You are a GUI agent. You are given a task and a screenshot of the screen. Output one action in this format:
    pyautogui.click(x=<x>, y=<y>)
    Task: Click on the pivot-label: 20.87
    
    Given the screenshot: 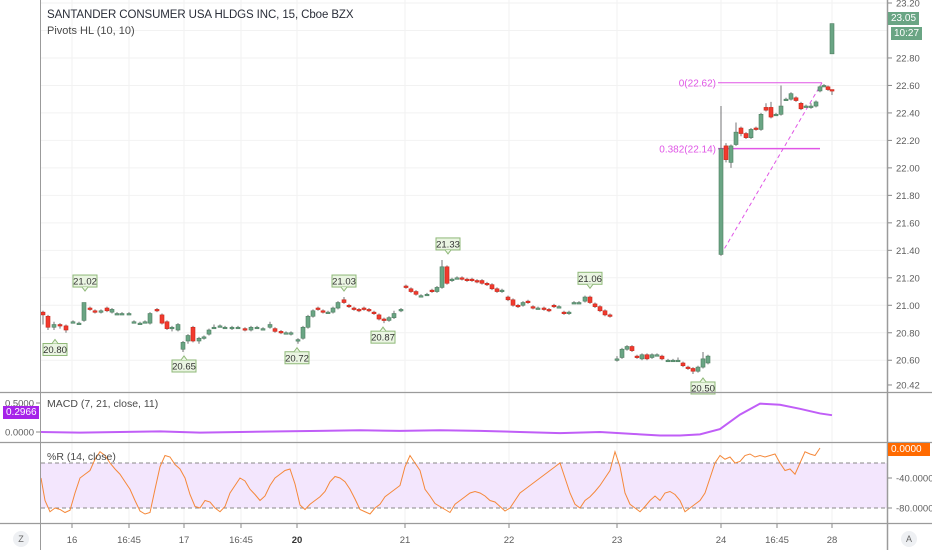 What is the action you would take?
    pyautogui.click(x=383, y=335)
    